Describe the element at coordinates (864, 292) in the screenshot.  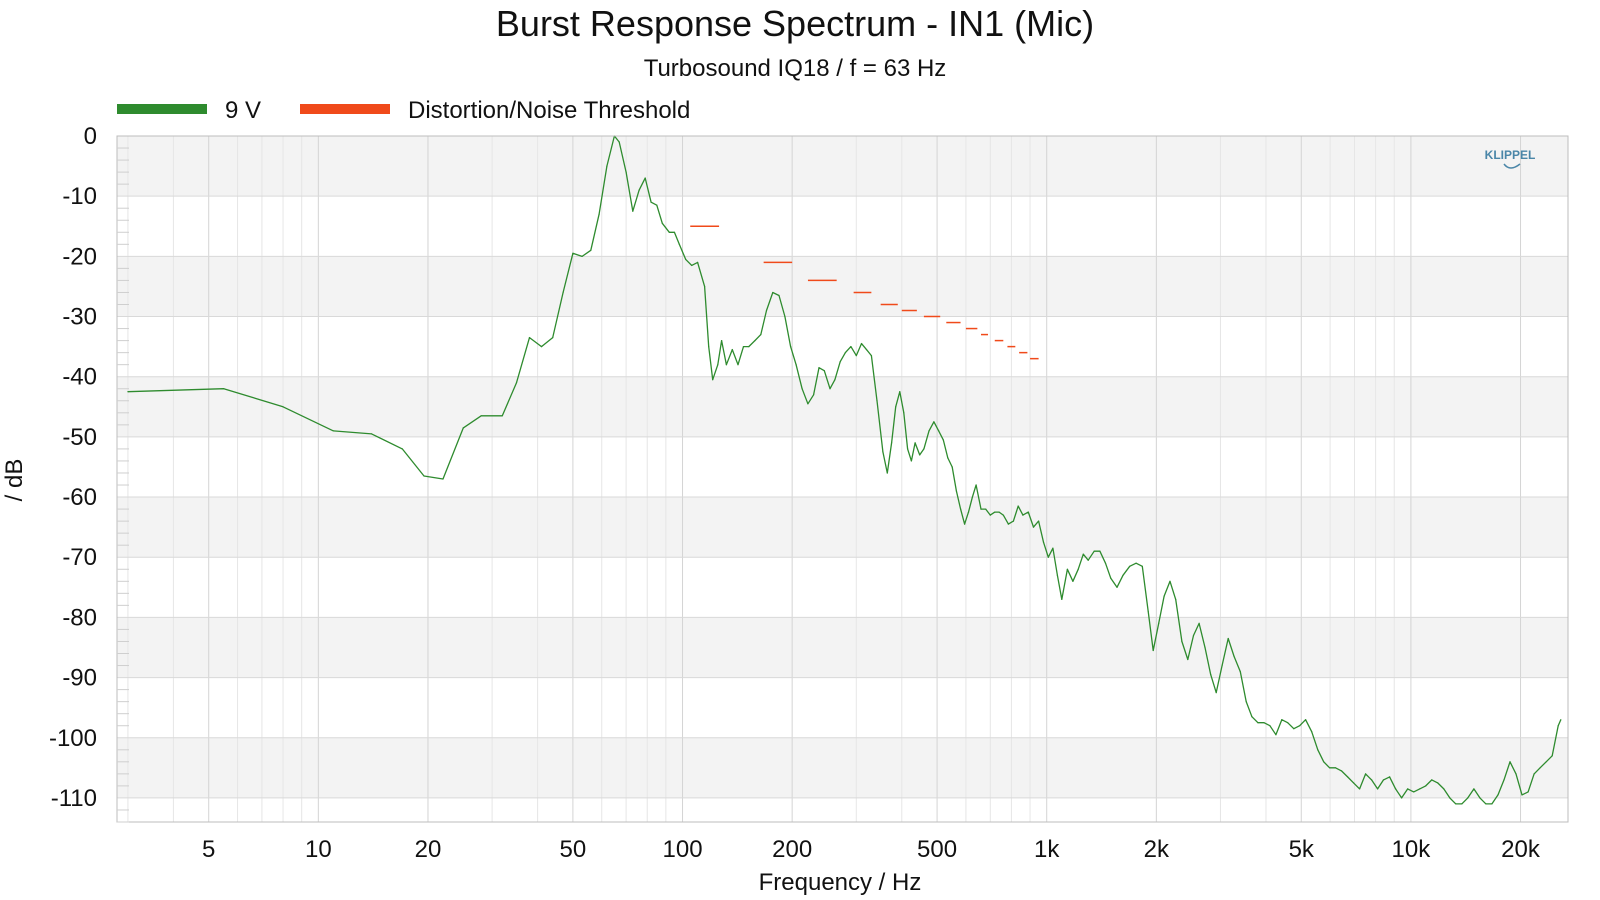
I see `series-distortion-threshold` at that location.